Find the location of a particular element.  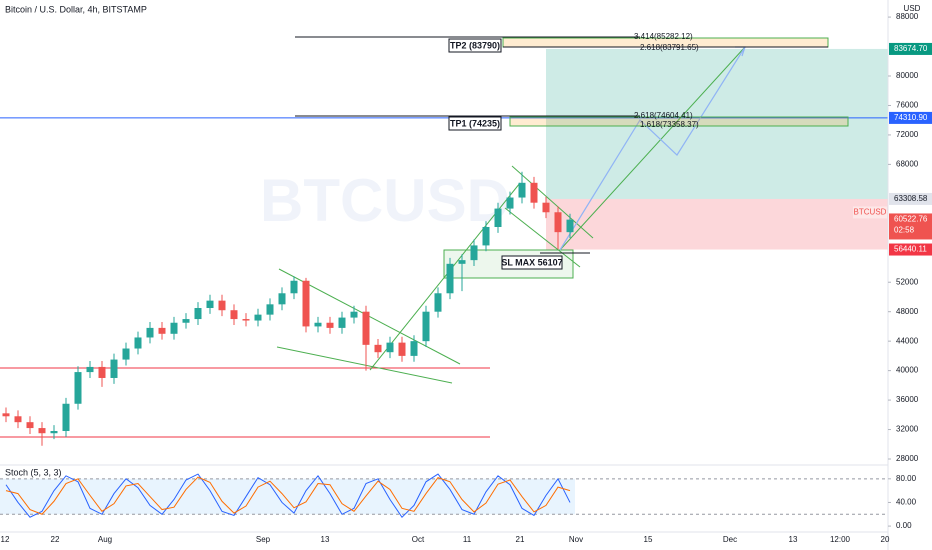

y-tick-label: 72000 is located at coordinates (907, 134).